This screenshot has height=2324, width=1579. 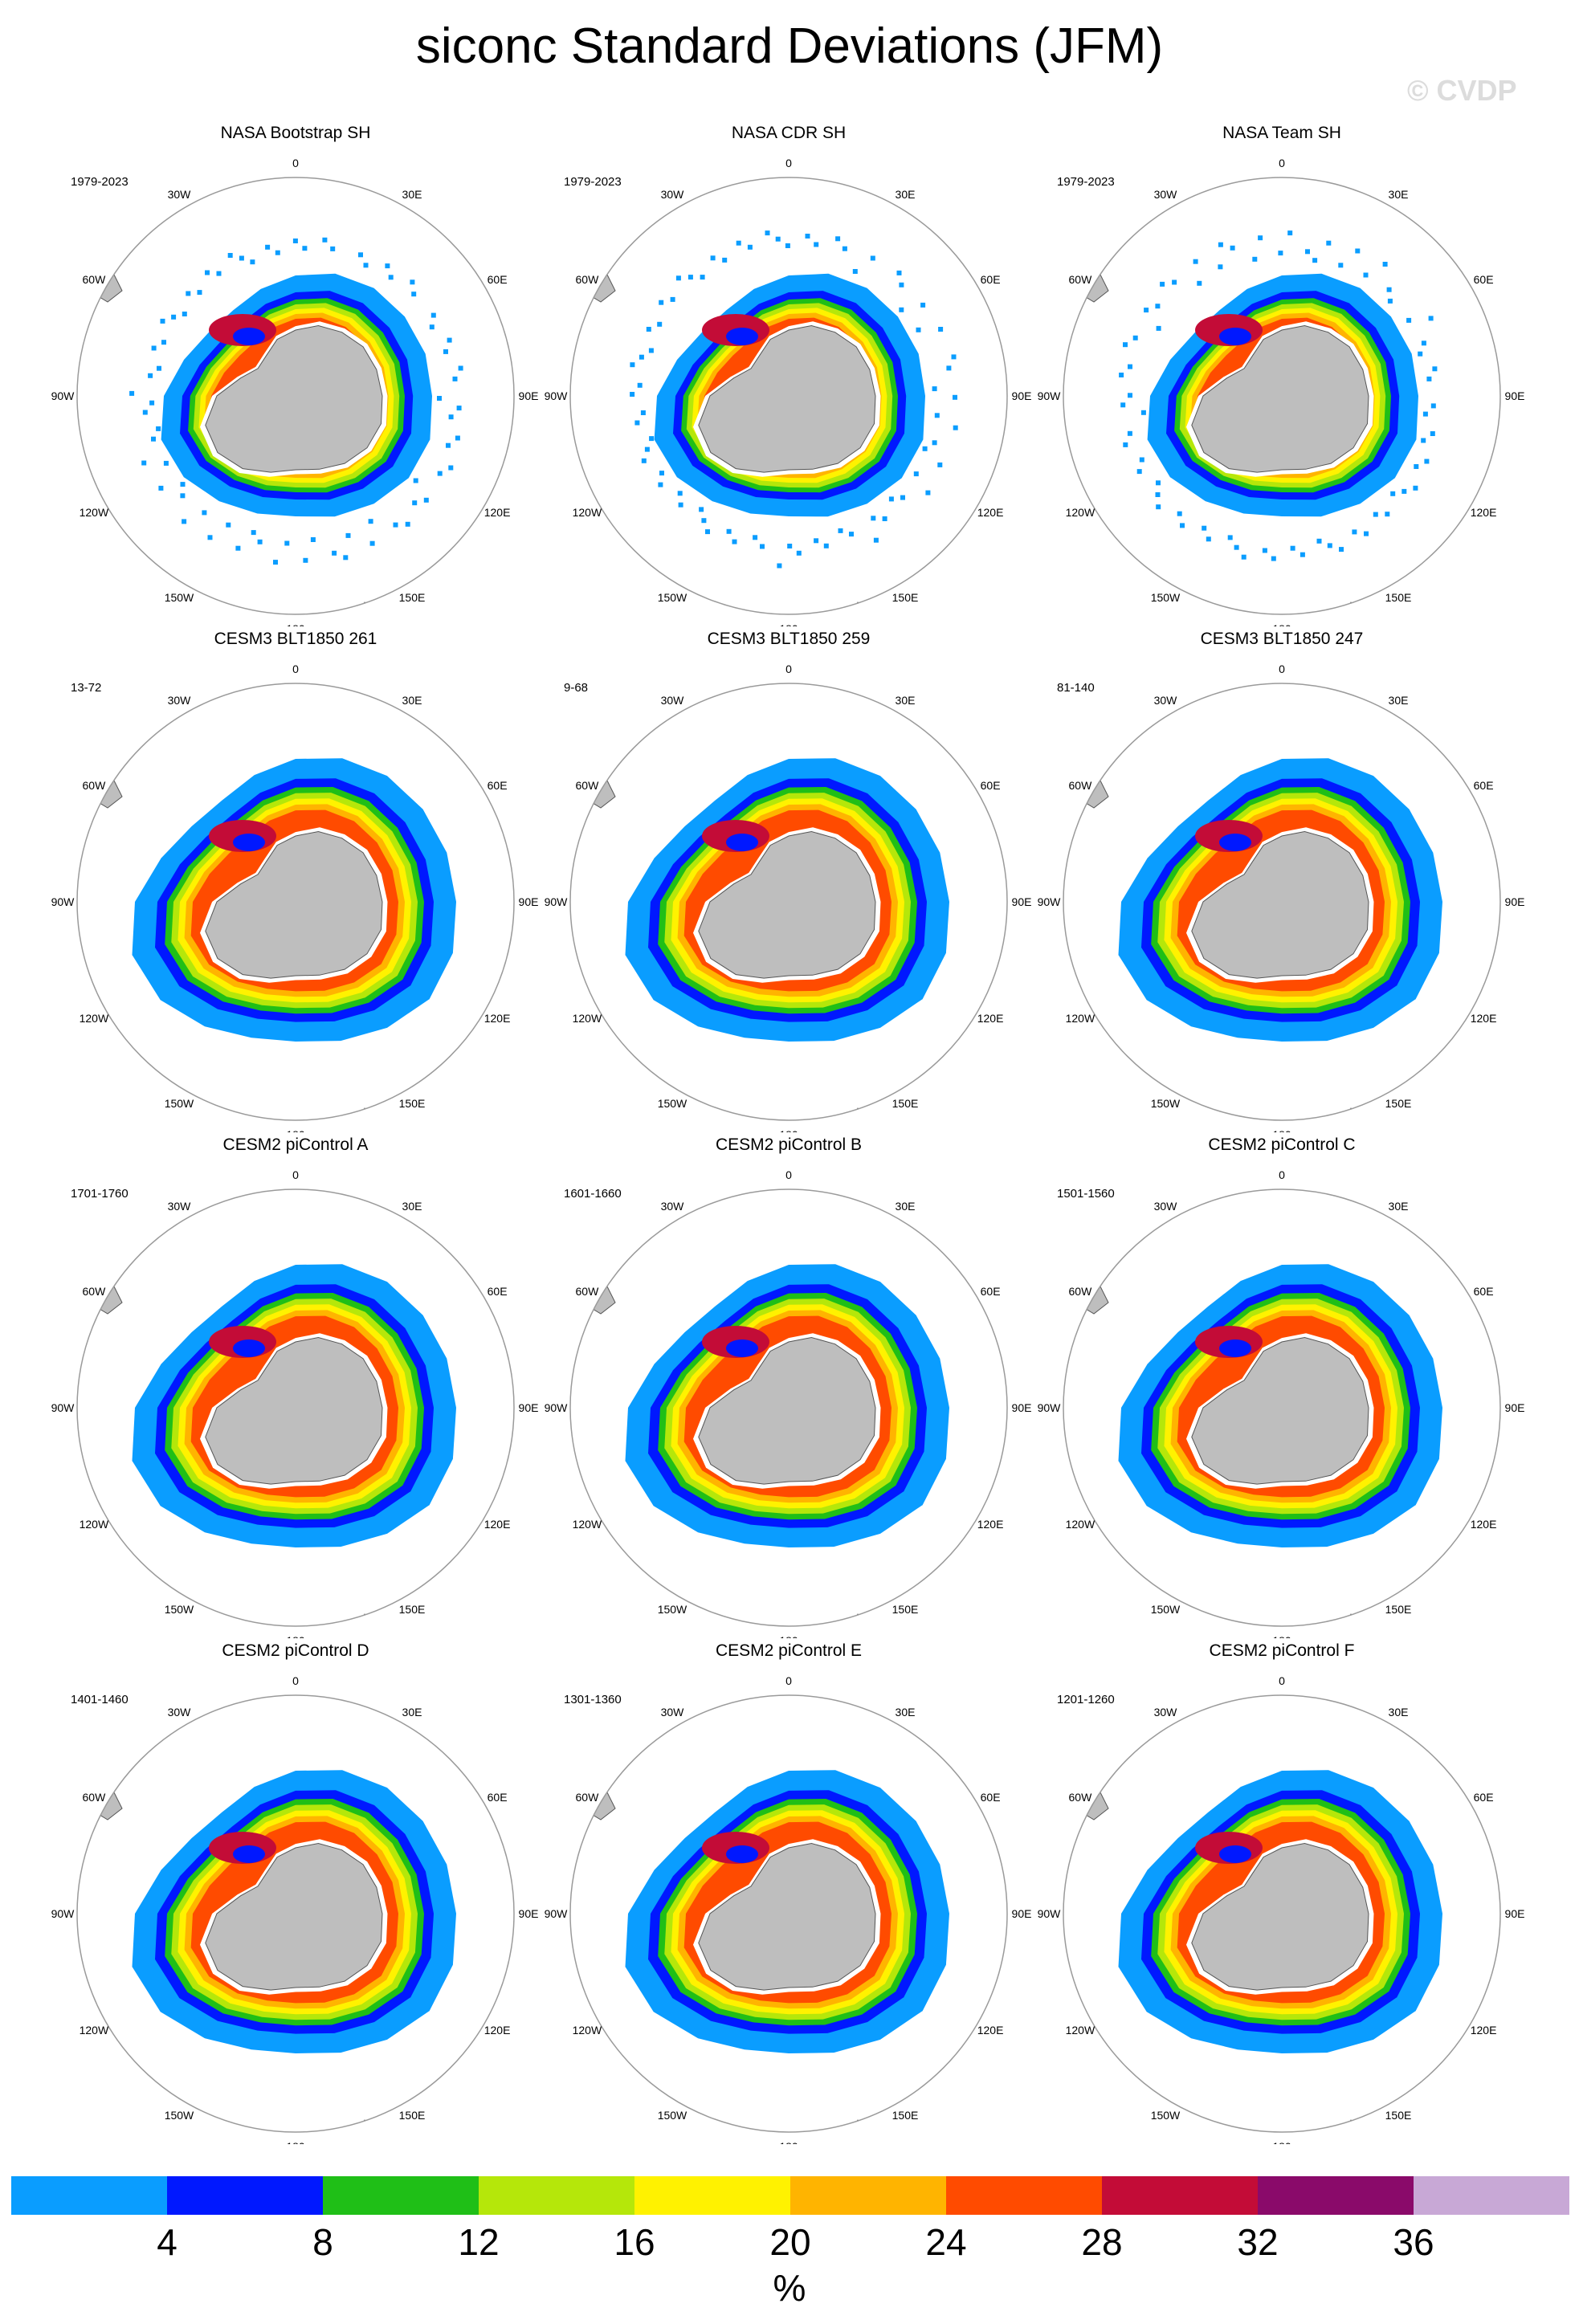 I want to click on figure-title: siconc Standard Deviations (JFM), so click(x=789, y=46).